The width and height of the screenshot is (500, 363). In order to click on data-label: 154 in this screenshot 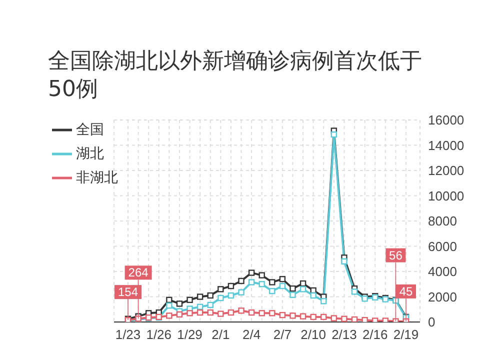, I will do `click(128, 292)`.